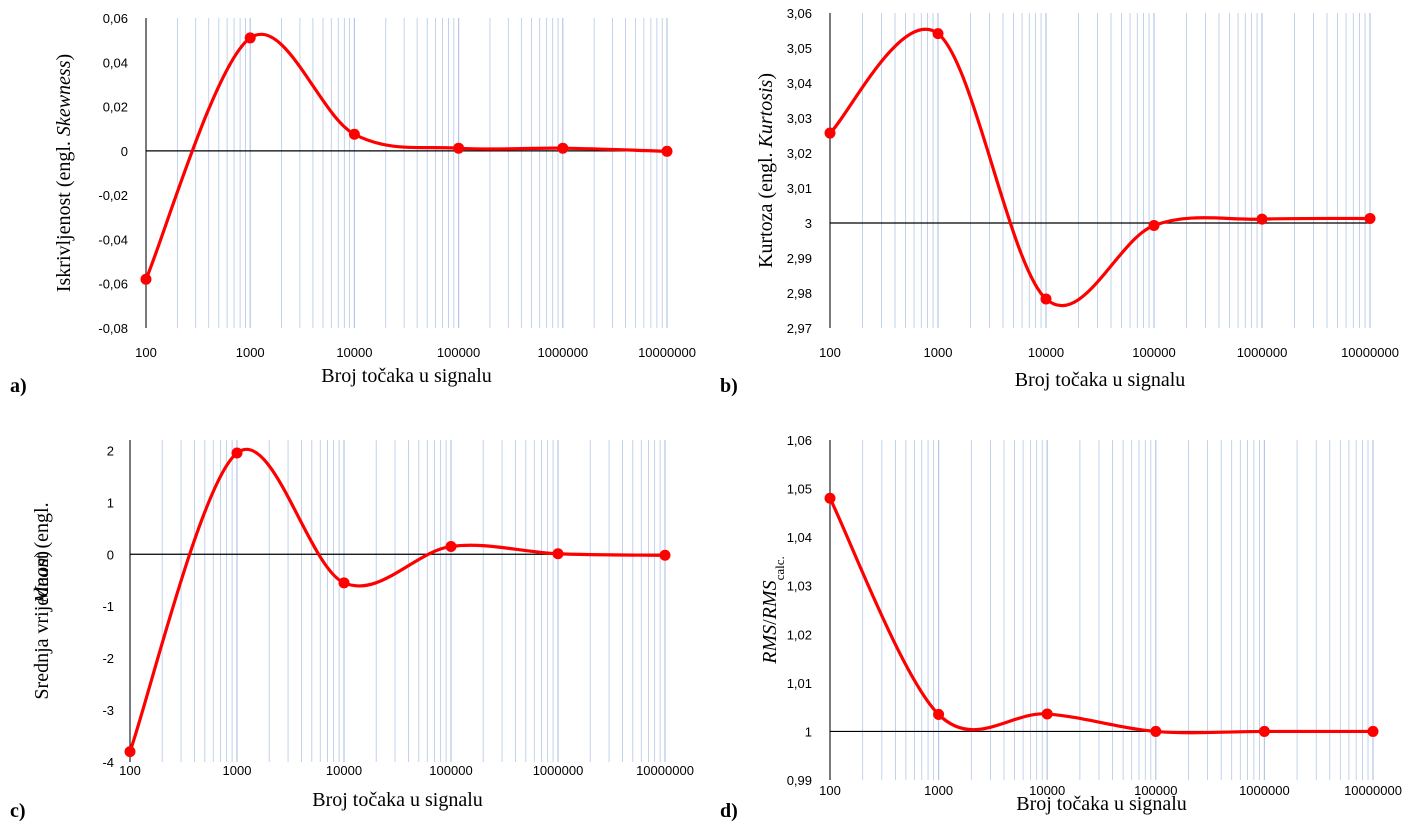 The width and height of the screenshot is (1426, 827). Describe the element at coordinates (115, 18) in the screenshot. I see `y-tick-label: 0,06` at that location.